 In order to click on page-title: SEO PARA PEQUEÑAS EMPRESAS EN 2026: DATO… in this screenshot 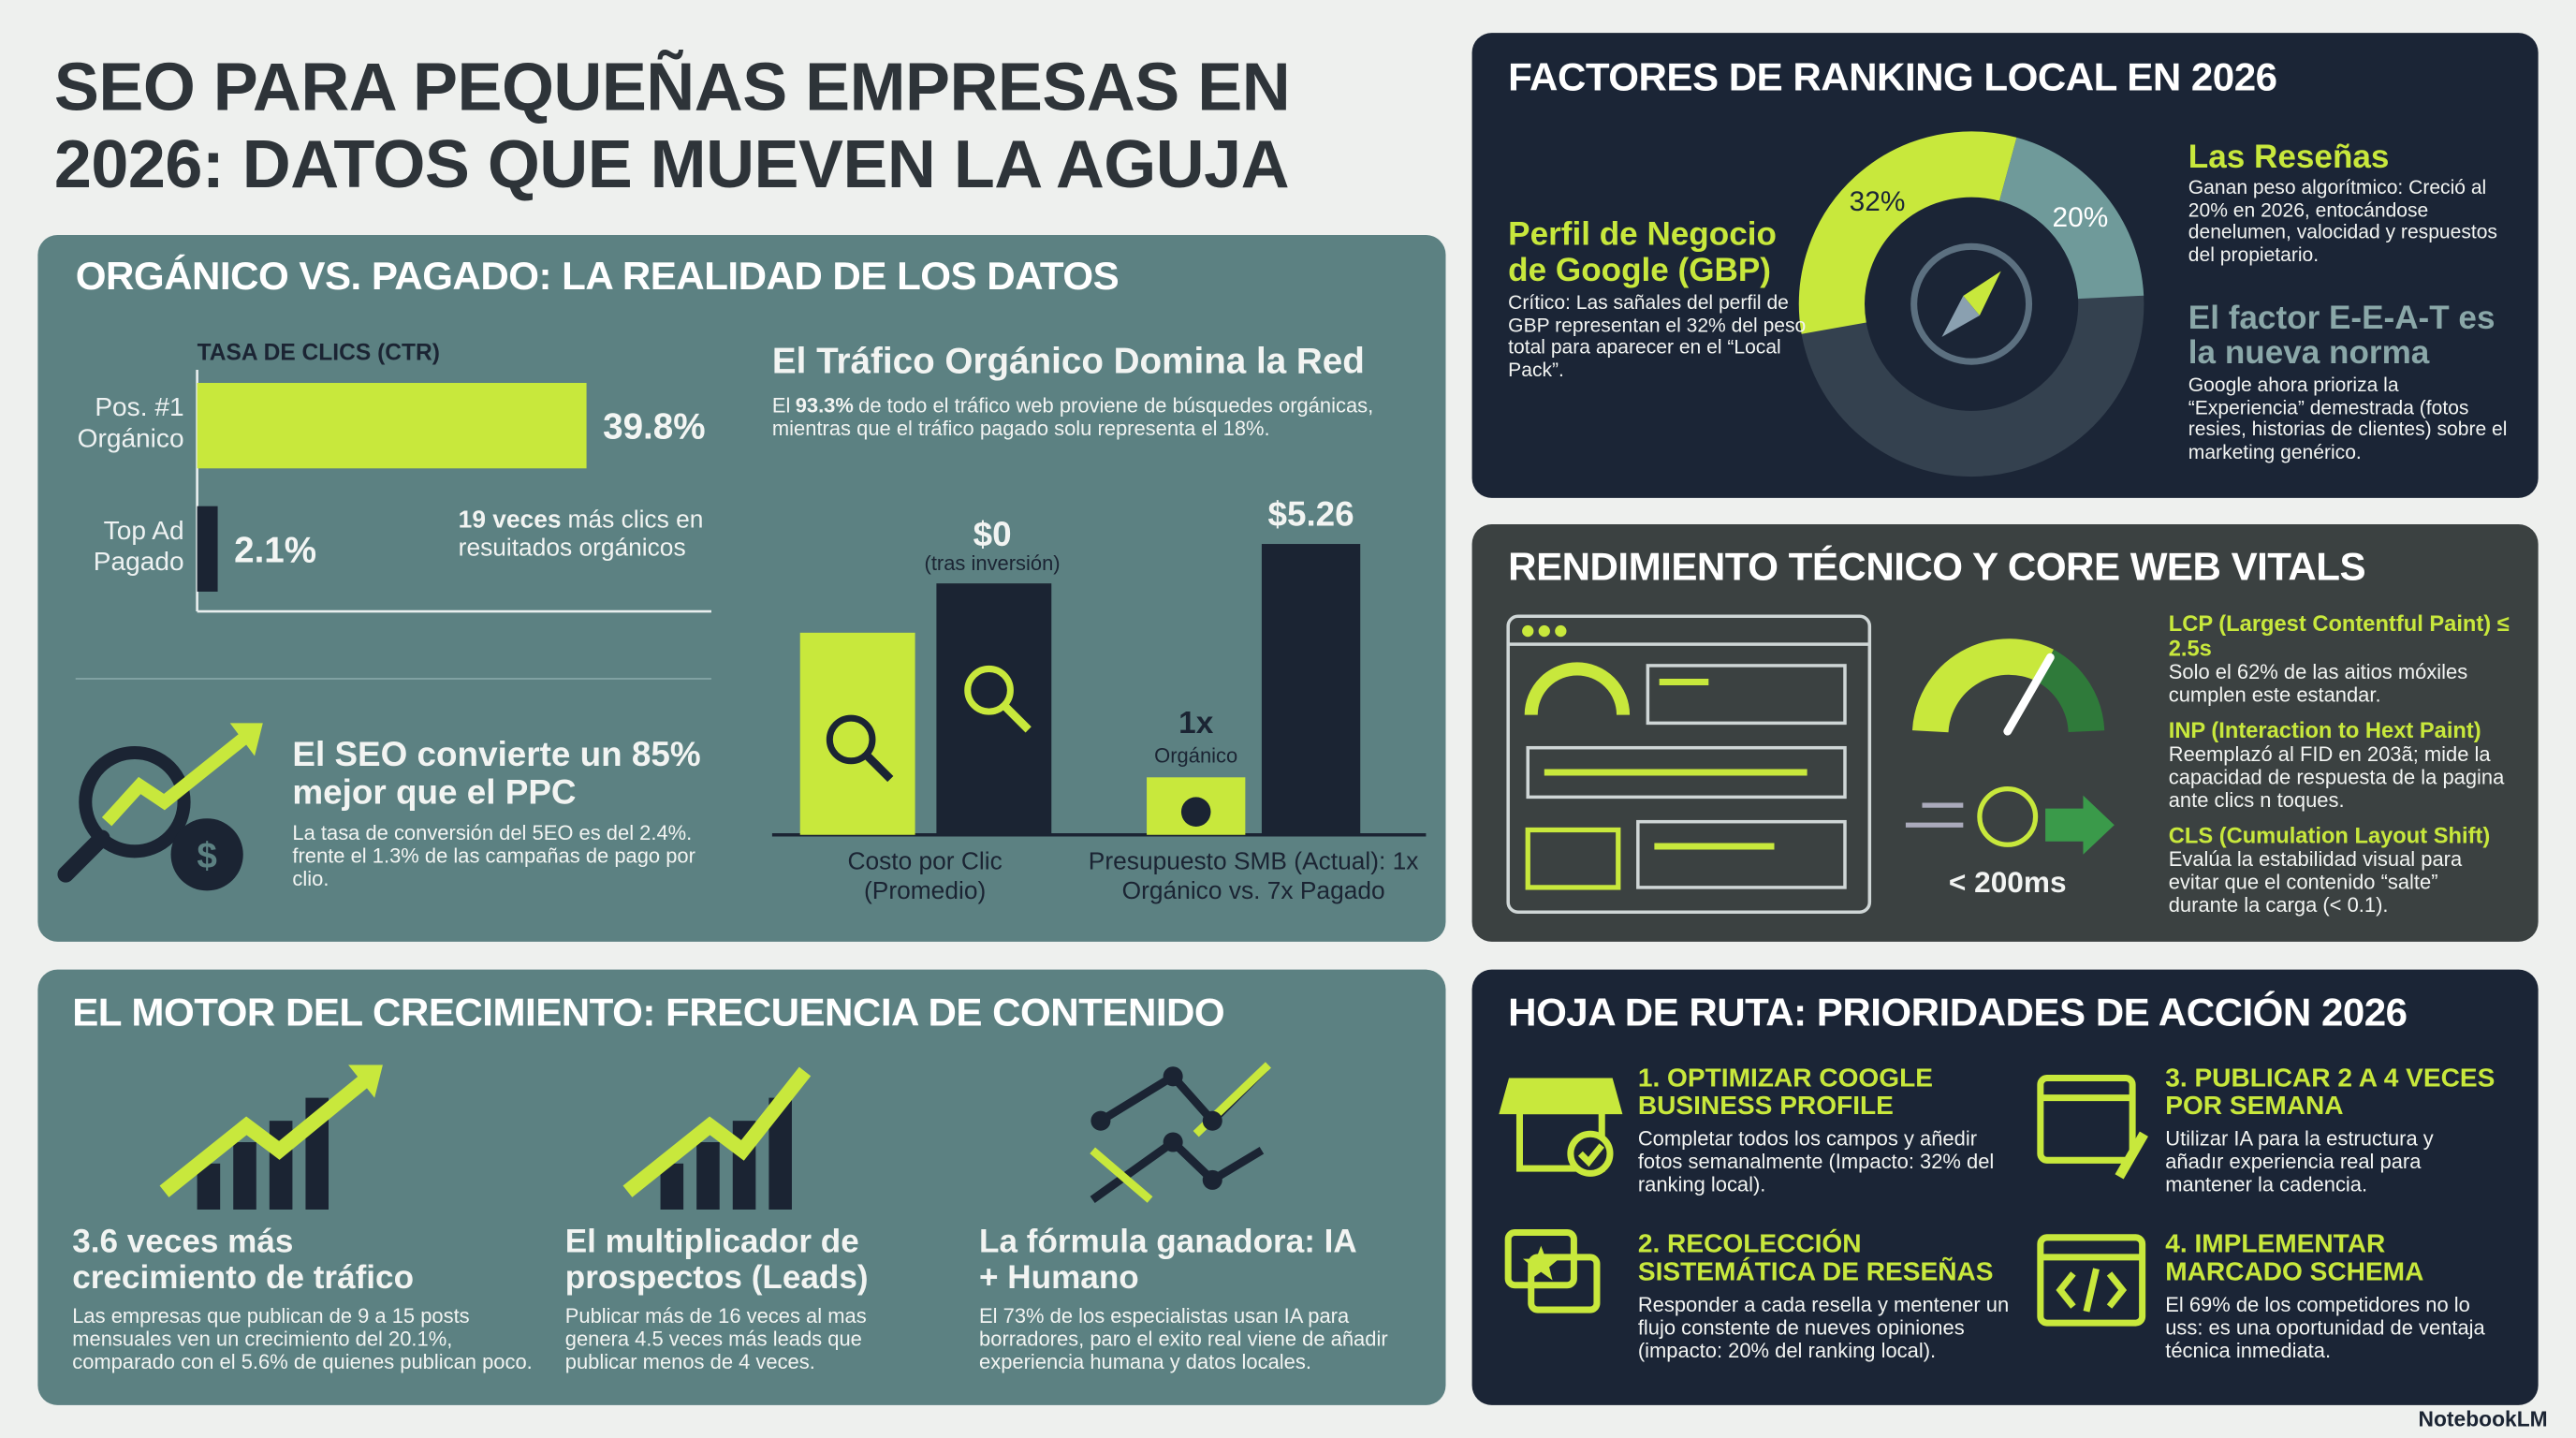, I will do `click(672, 125)`.